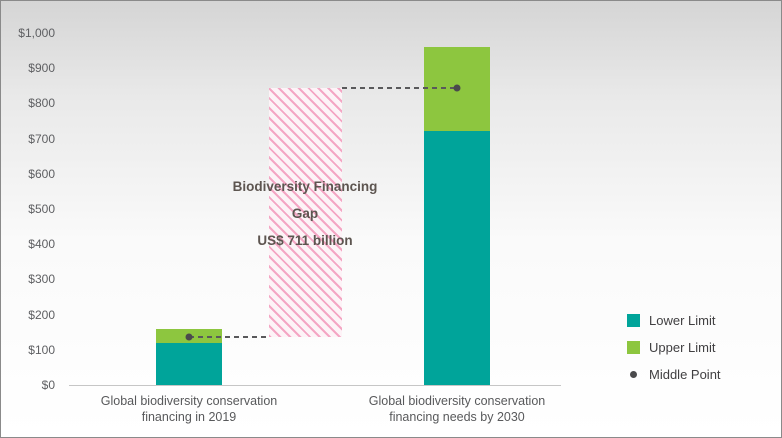 The height and width of the screenshot is (438, 782). Describe the element at coordinates (189, 417) in the screenshot. I see `x-category-label-line: financing in 2019` at that location.